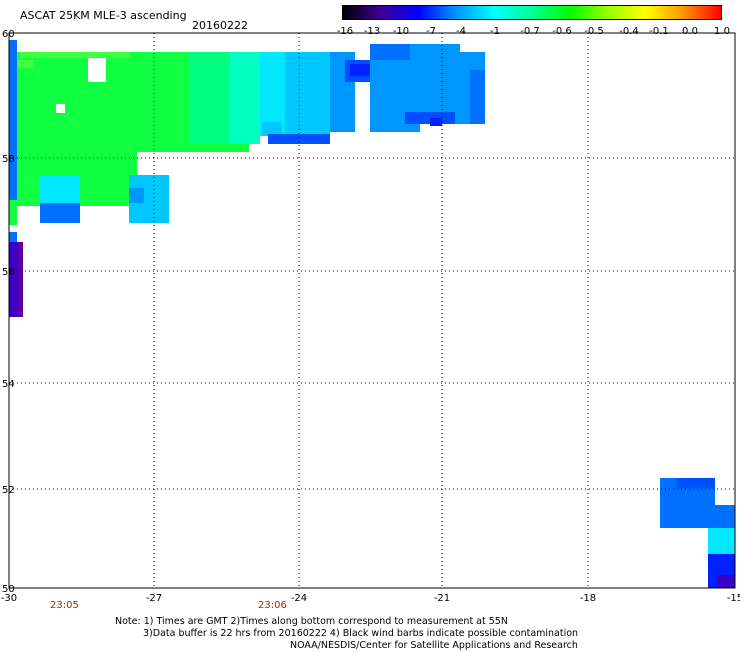 The width and height of the screenshot is (740, 652). Describe the element at coordinates (495, 31) in the screenshot. I see `colorbar-label: -1` at that location.